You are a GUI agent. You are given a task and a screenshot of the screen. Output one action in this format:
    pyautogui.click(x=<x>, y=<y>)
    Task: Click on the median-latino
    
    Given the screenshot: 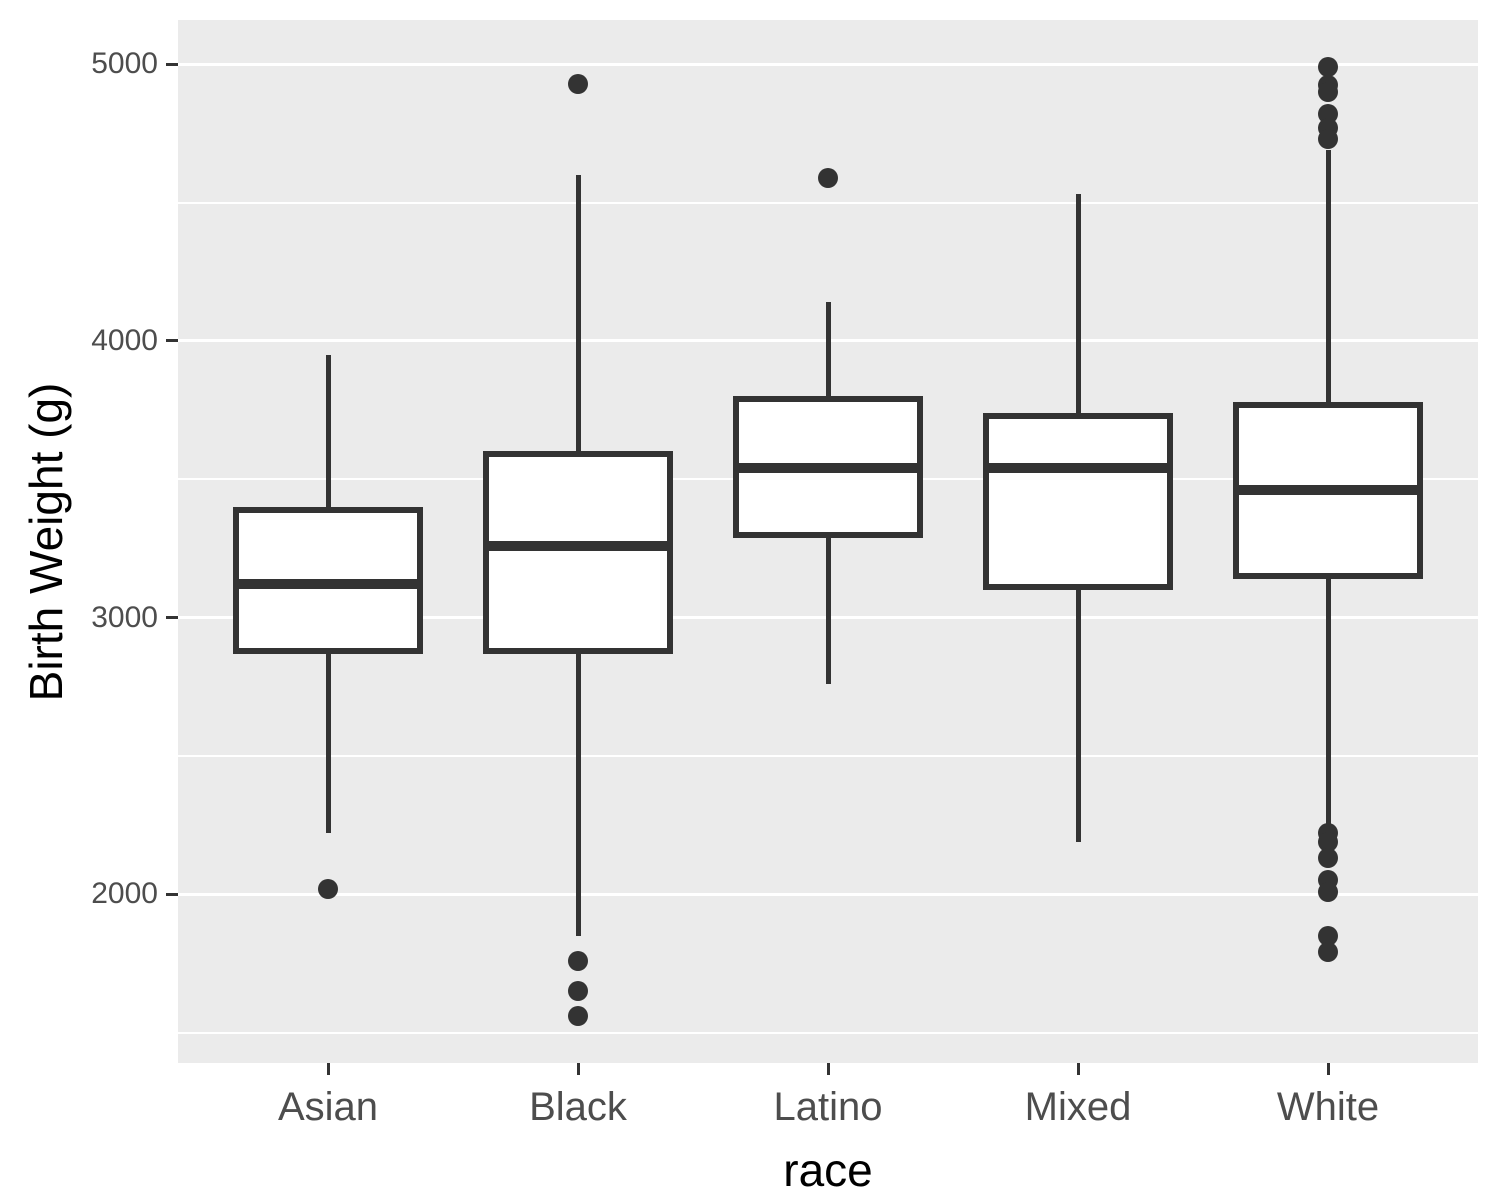 What is the action you would take?
    pyautogui.click(x=828, y=468)
    